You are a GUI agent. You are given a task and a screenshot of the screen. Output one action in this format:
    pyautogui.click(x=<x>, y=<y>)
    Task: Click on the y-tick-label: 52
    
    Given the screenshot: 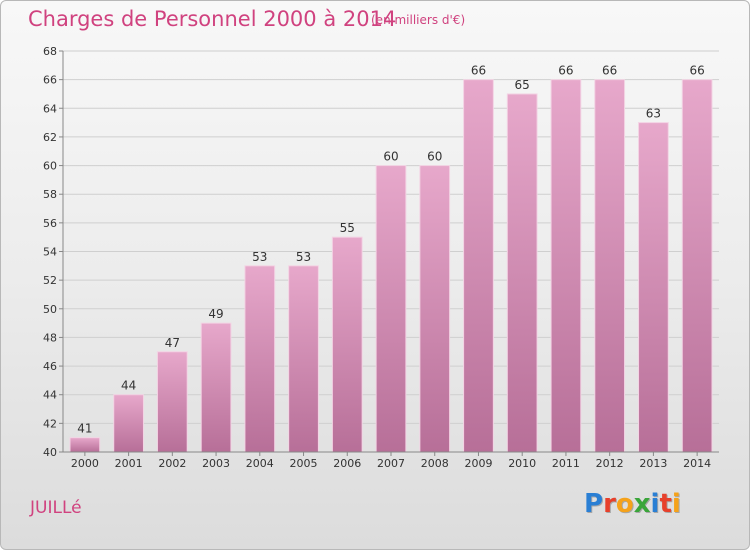 What is the action you would take?
    pyautogui.click(x=50, y=280)
    